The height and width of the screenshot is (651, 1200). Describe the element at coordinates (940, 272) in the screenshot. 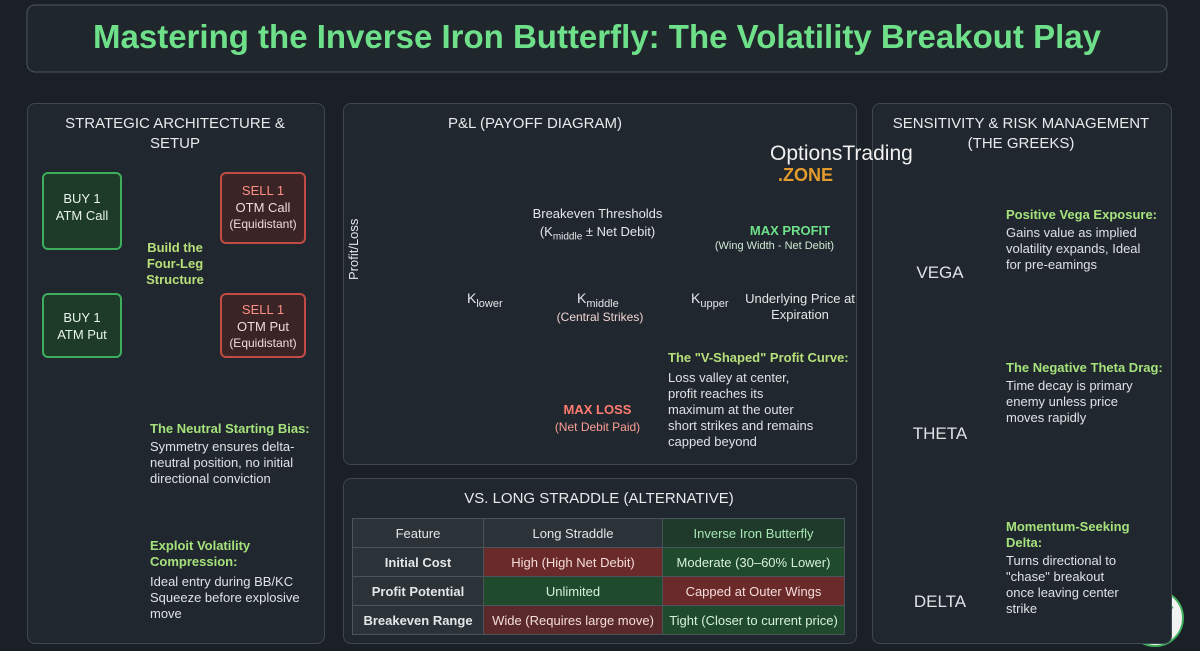

I see `greek-label: VEGA` at that location.